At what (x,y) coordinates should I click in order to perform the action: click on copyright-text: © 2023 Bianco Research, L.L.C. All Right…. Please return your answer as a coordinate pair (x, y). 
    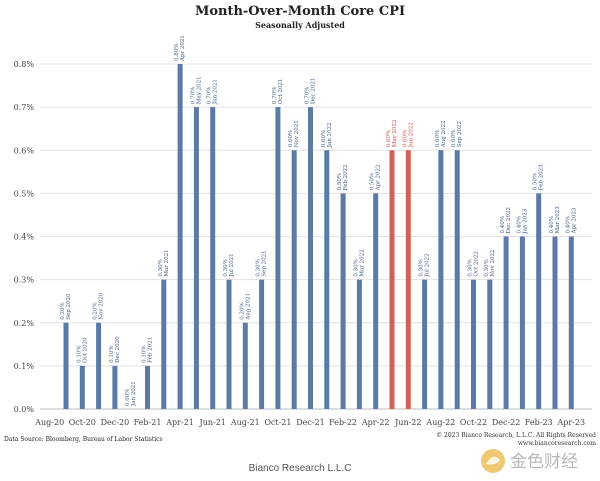
    Looking at the image, I should click on (516, 435).